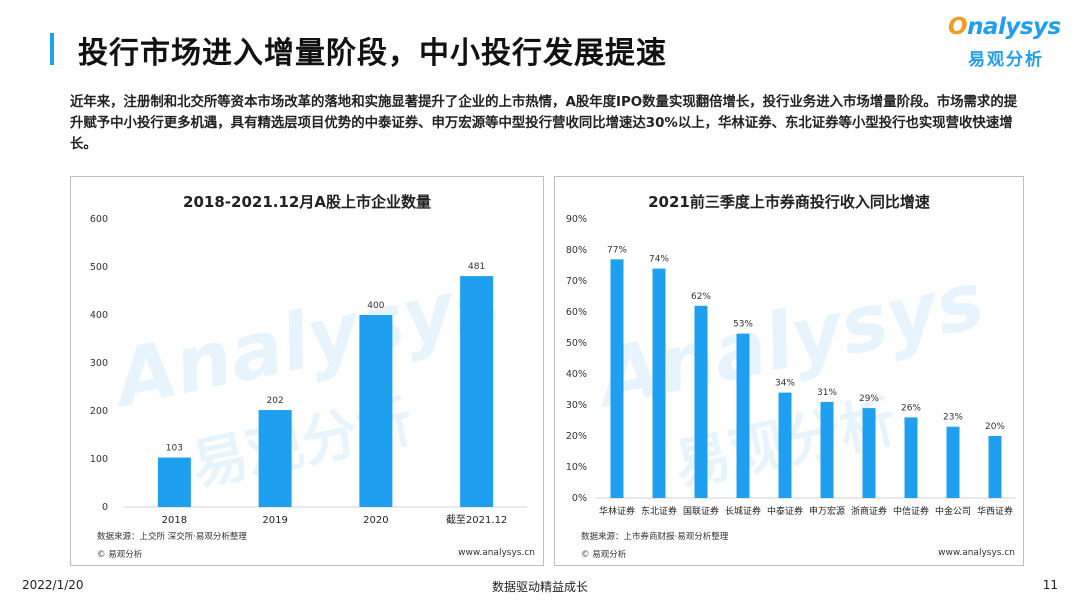  What do you see at coordinates (274, 520) in the screenshot?
I see `x-tick-label: 2019` at bounding box center [274, 520].